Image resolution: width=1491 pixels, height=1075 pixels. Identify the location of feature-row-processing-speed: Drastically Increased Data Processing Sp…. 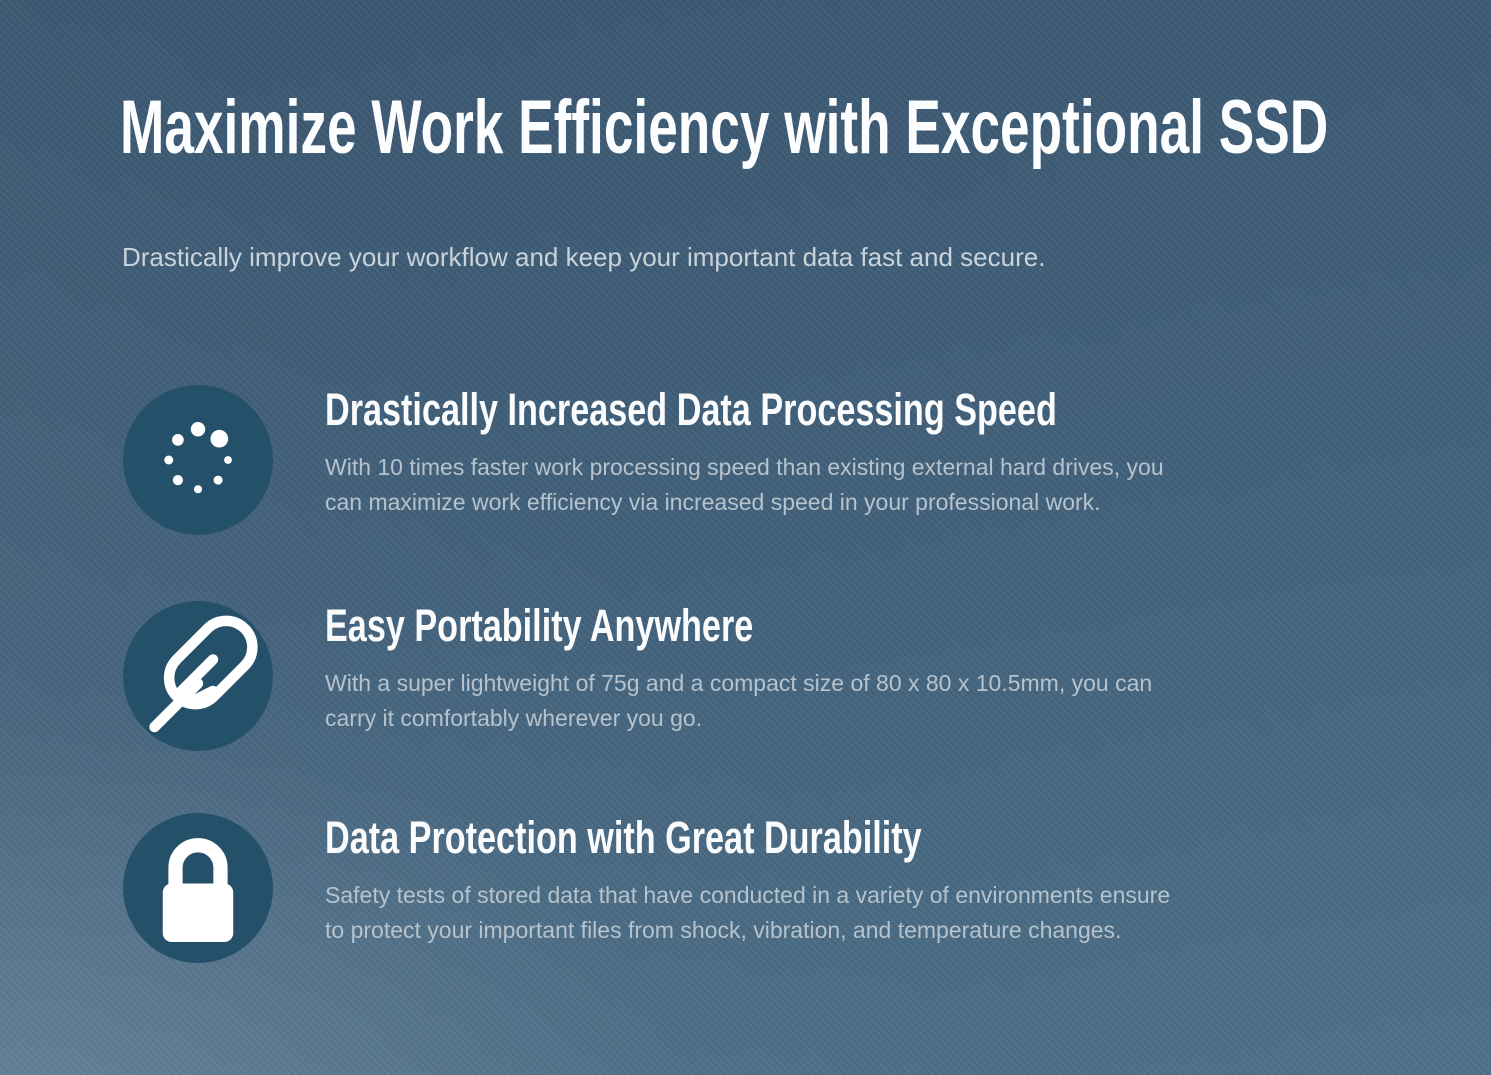
(705, 460).